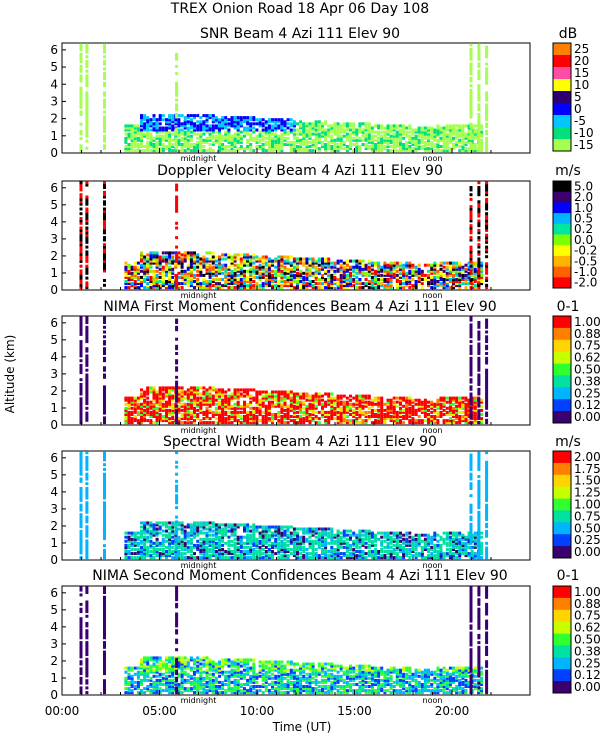 The height and width of the screenshot is (750, 600). I want to click on colorbar-swatch, so click(562, 322).